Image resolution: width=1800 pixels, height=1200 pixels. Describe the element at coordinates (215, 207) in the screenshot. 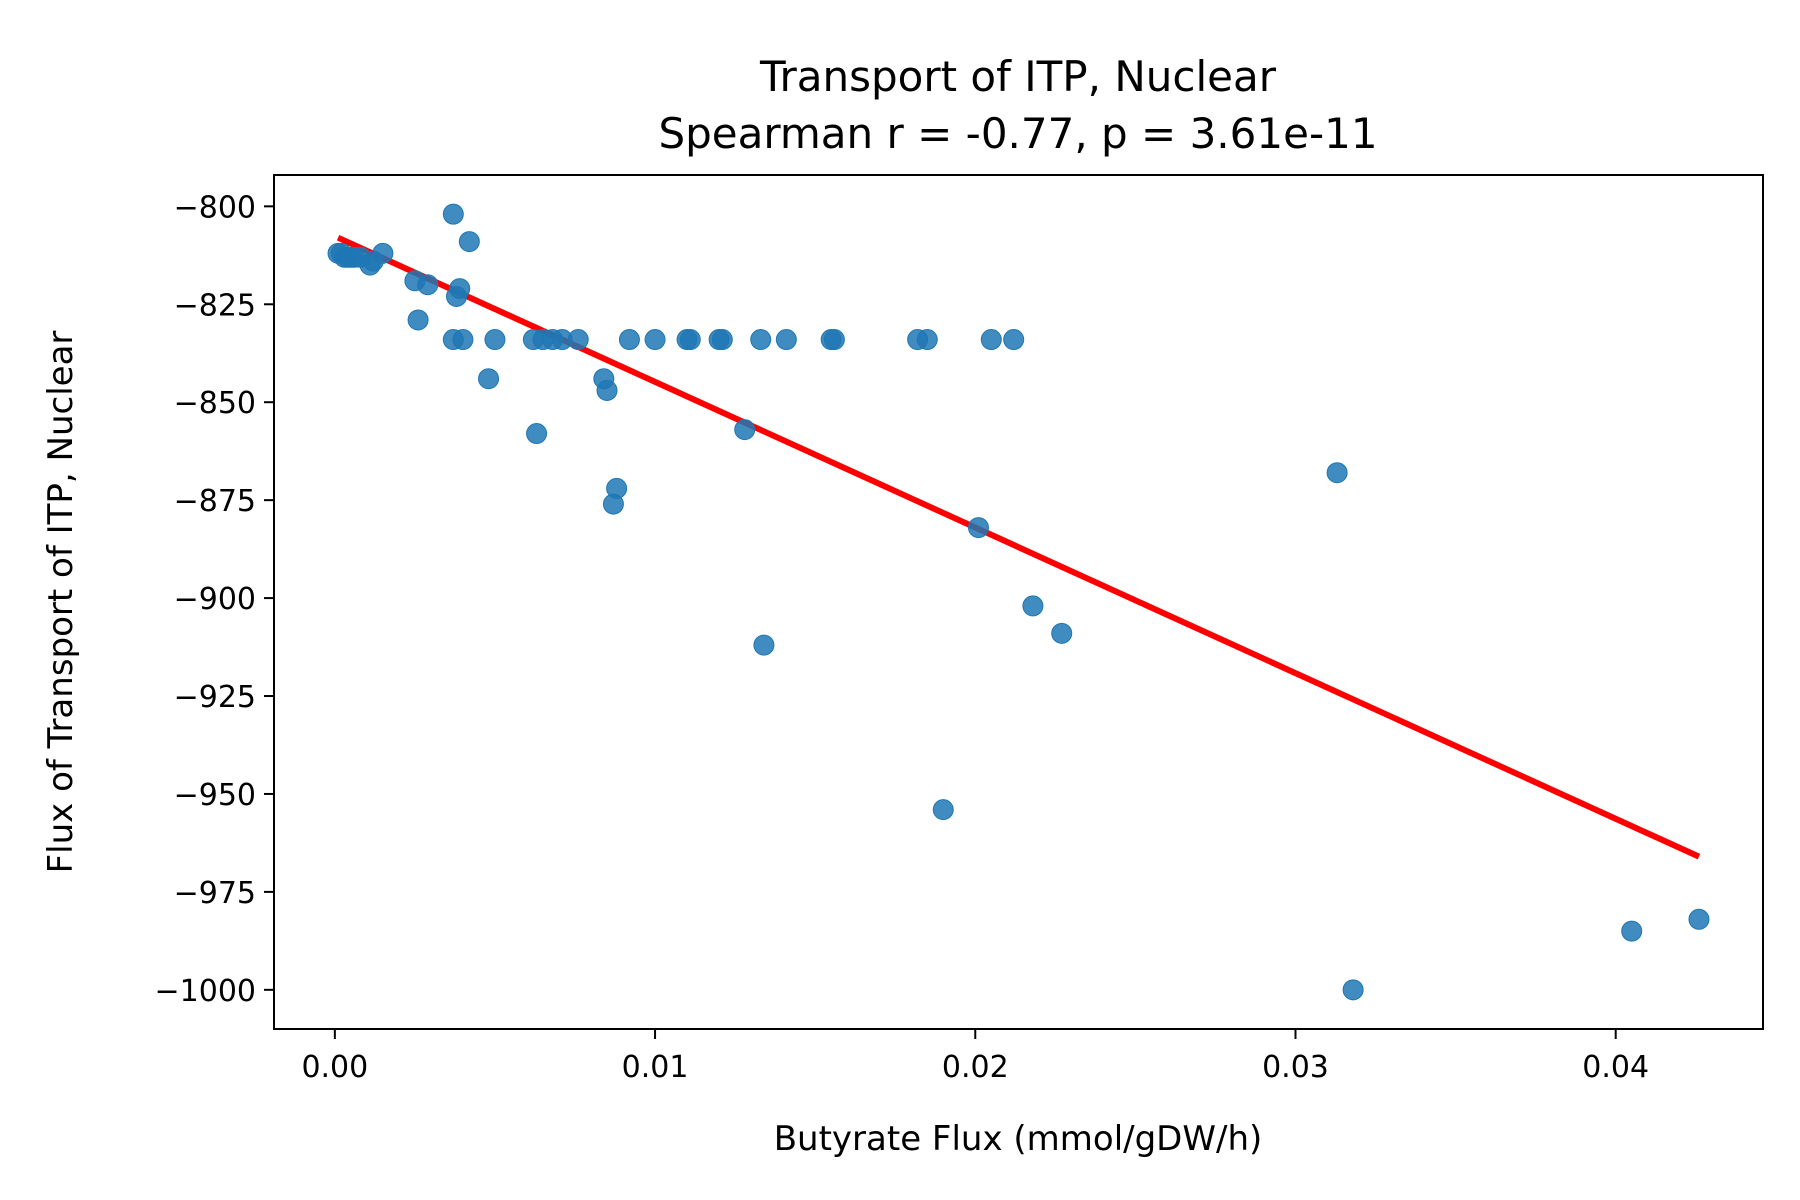

I see `y-tick-label: −800` at that location.